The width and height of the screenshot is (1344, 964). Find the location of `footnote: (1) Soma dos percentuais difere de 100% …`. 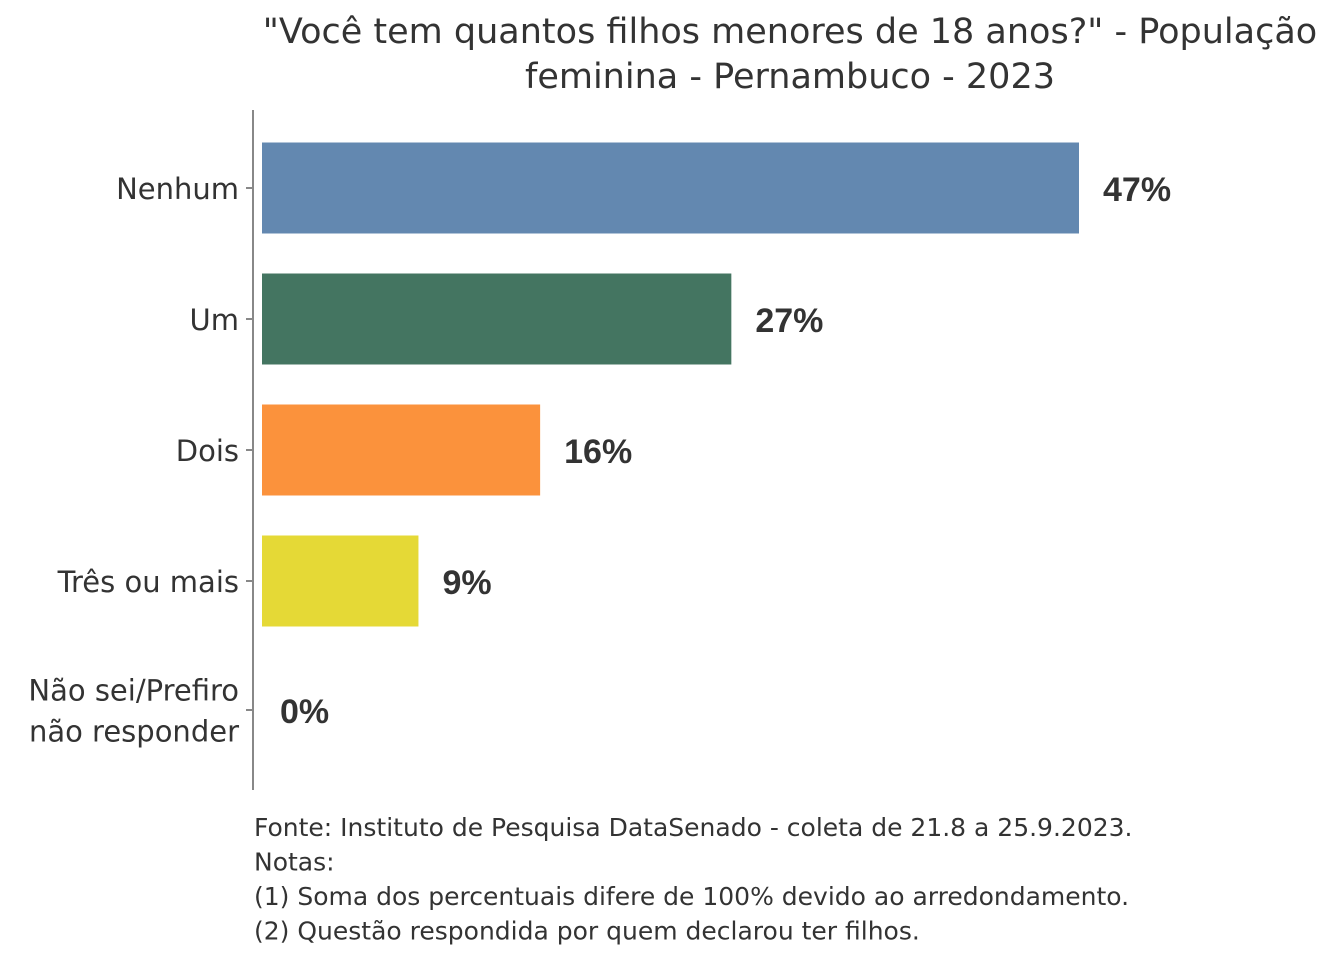

footnote: (1) Soma dos percentuais difere de 100% … is located at coordinates (691, 896).